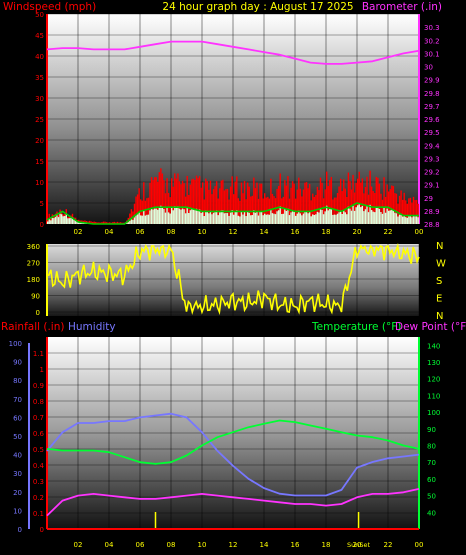 The image size is (466, 555). I want to click on barometer-tick-label: 29.7, so click(432, 107).